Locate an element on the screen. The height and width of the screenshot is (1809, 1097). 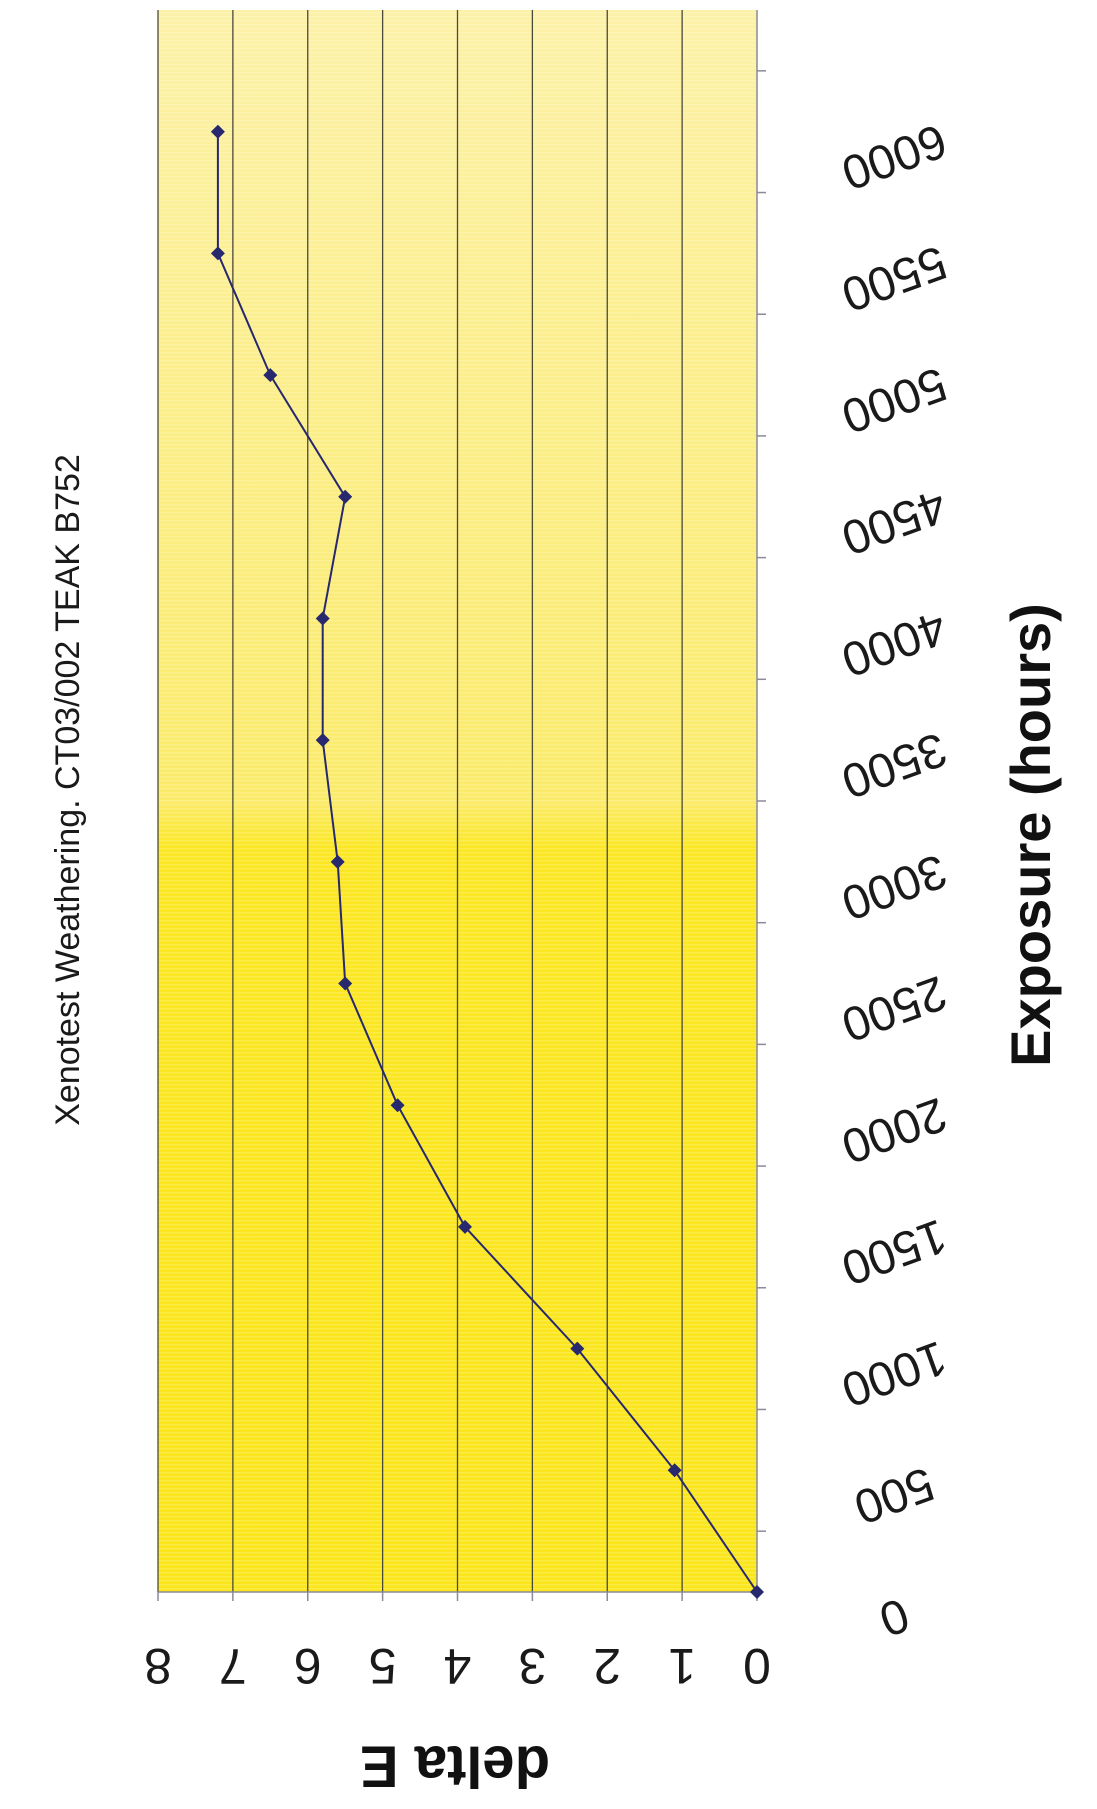
x-tick-label: 1000 is located at coordinates (894, 1373).